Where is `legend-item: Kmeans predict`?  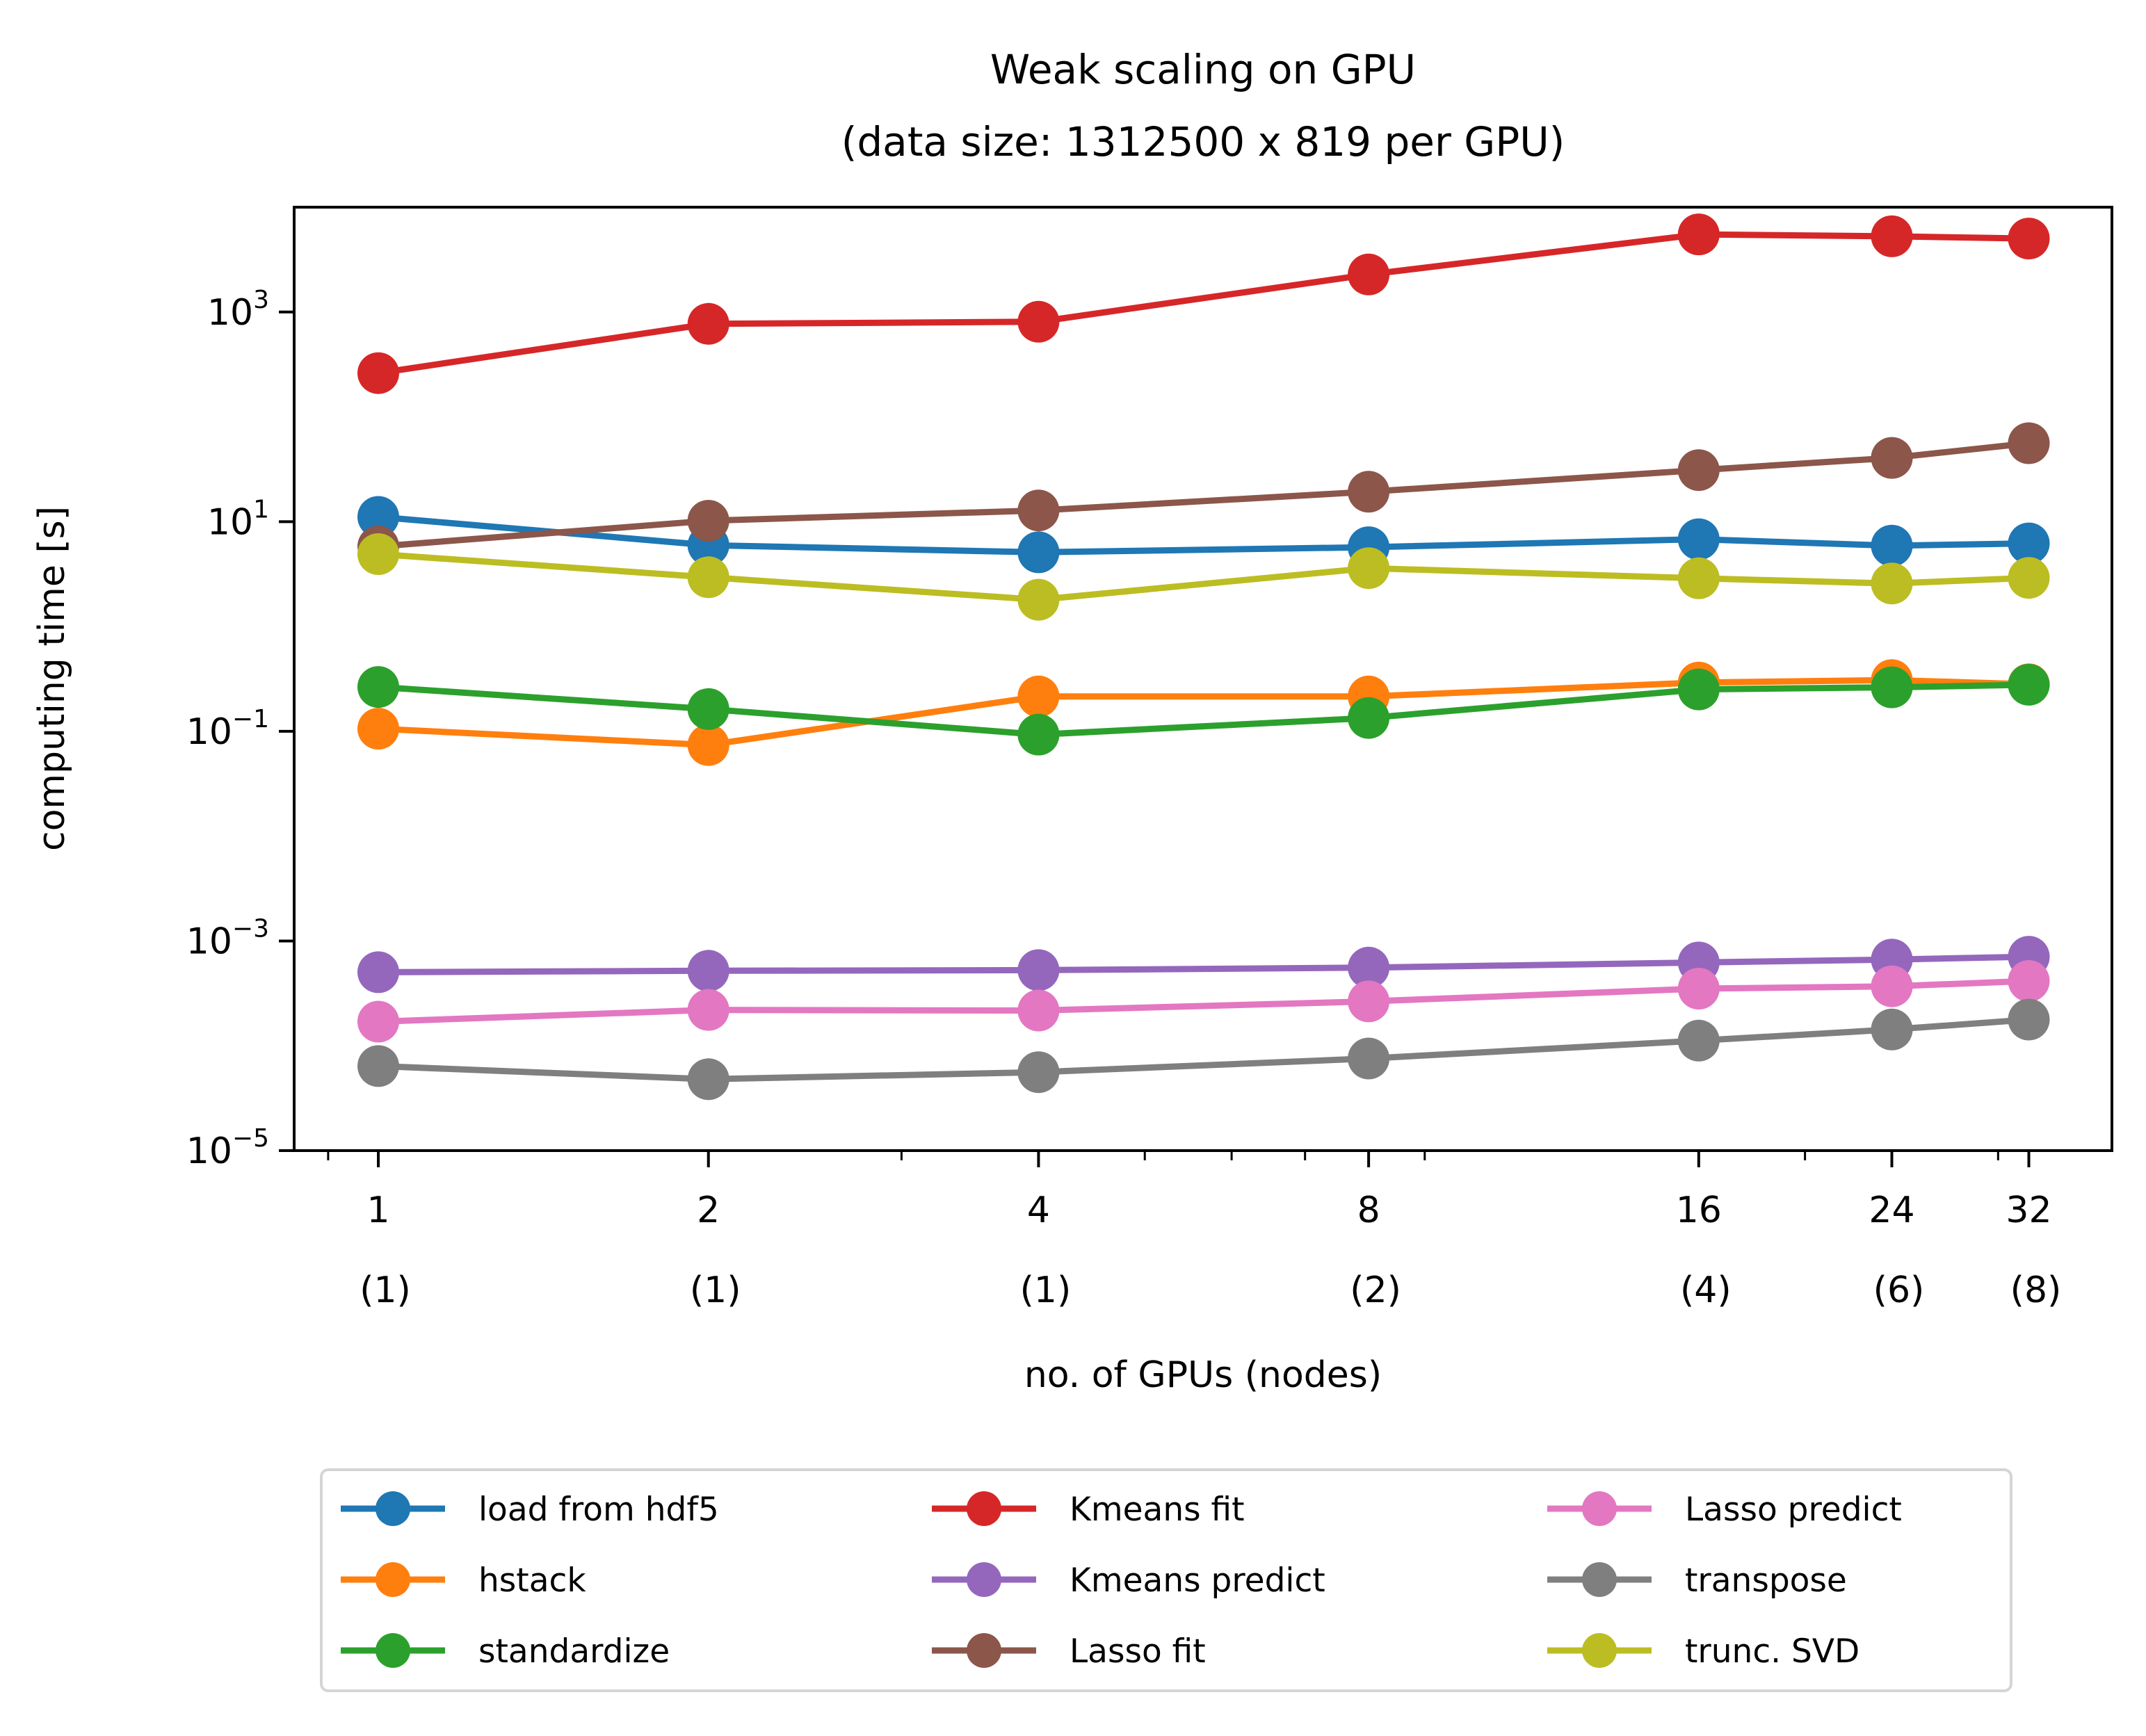
legend-item: Kmeans predict is located at coordinates (1129, 1580).